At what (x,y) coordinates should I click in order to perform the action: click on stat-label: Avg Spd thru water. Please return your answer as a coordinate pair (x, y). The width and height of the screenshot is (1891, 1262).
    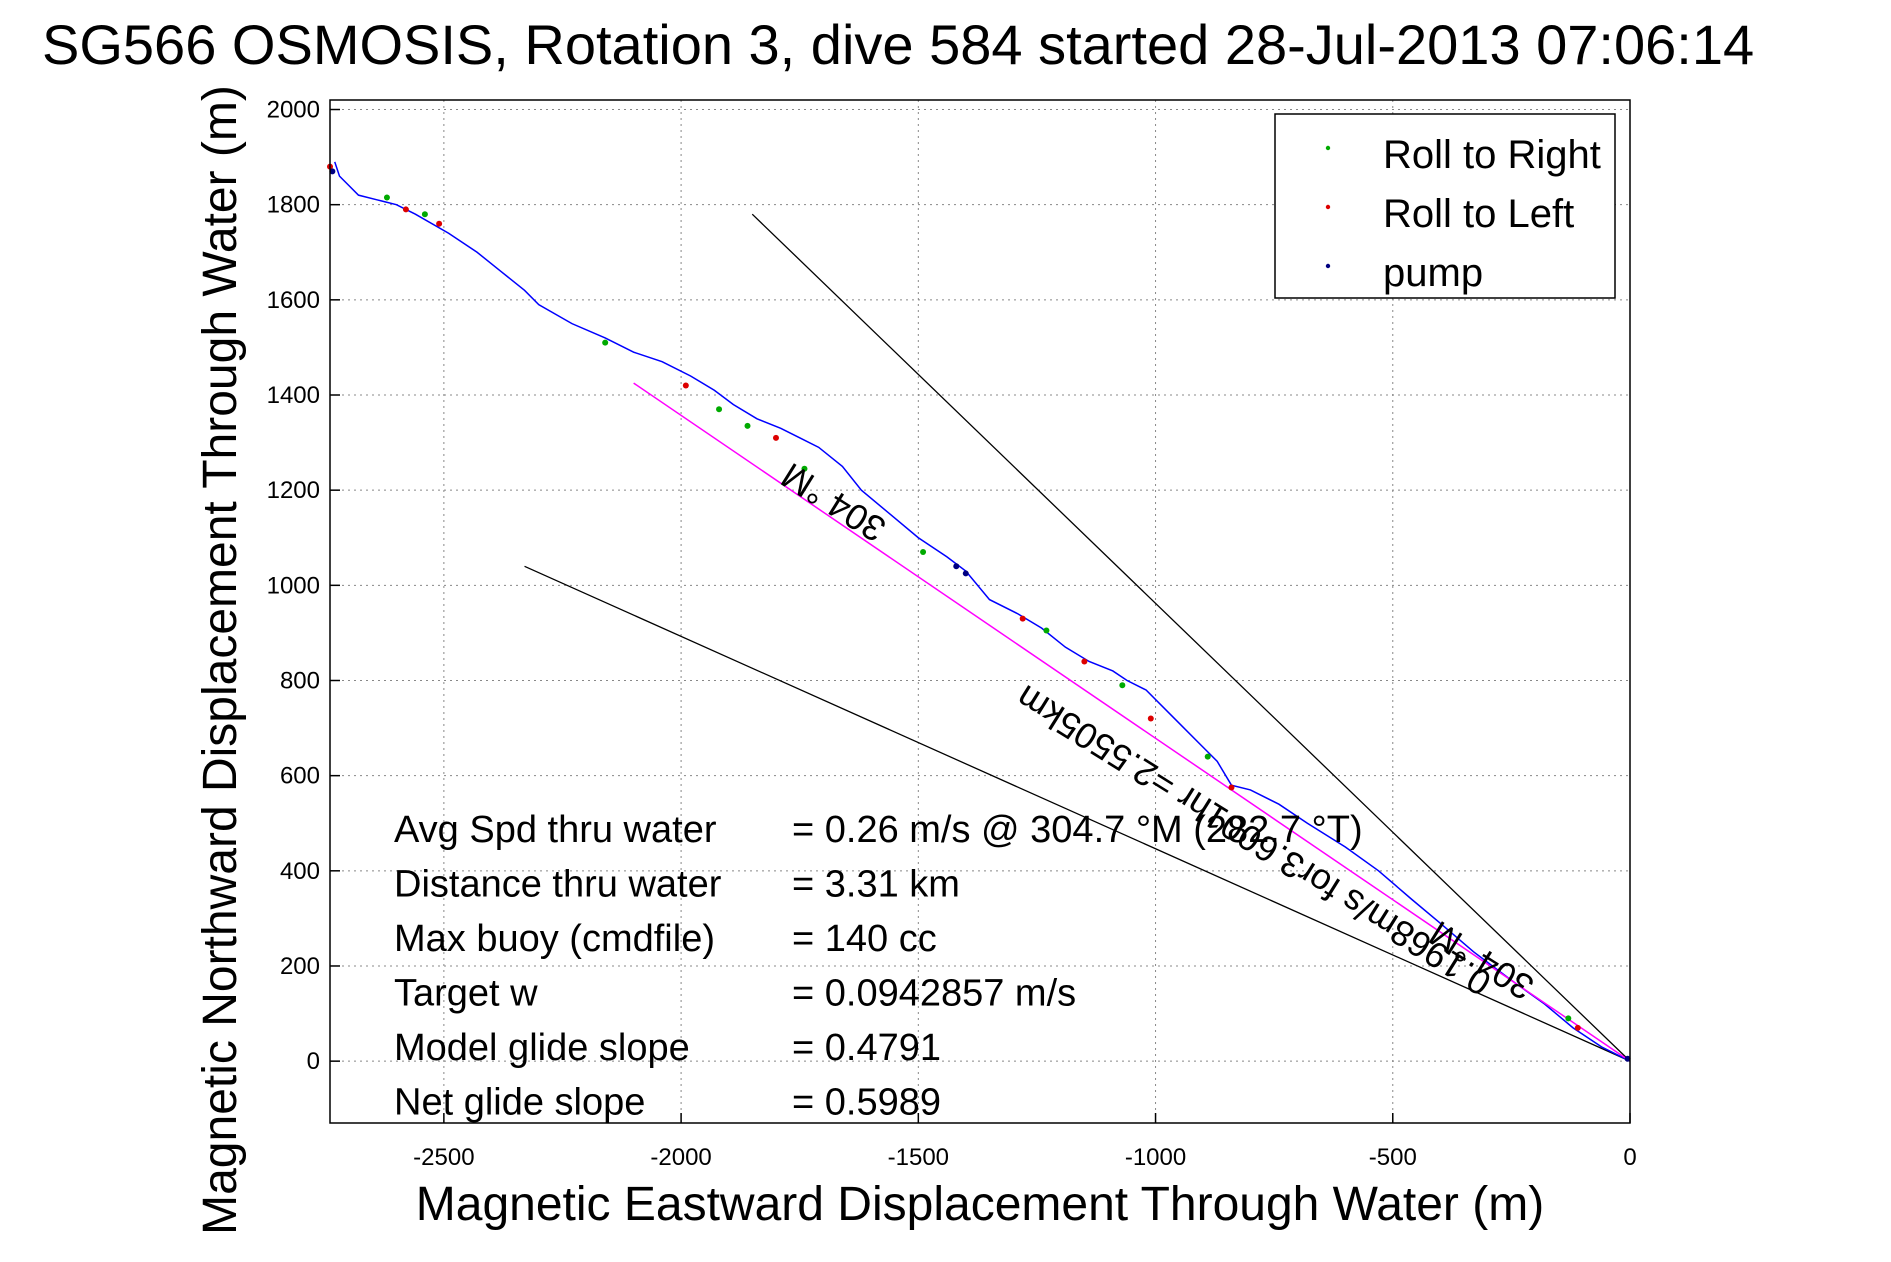
    Looking at the image, I should click on (555, 830).